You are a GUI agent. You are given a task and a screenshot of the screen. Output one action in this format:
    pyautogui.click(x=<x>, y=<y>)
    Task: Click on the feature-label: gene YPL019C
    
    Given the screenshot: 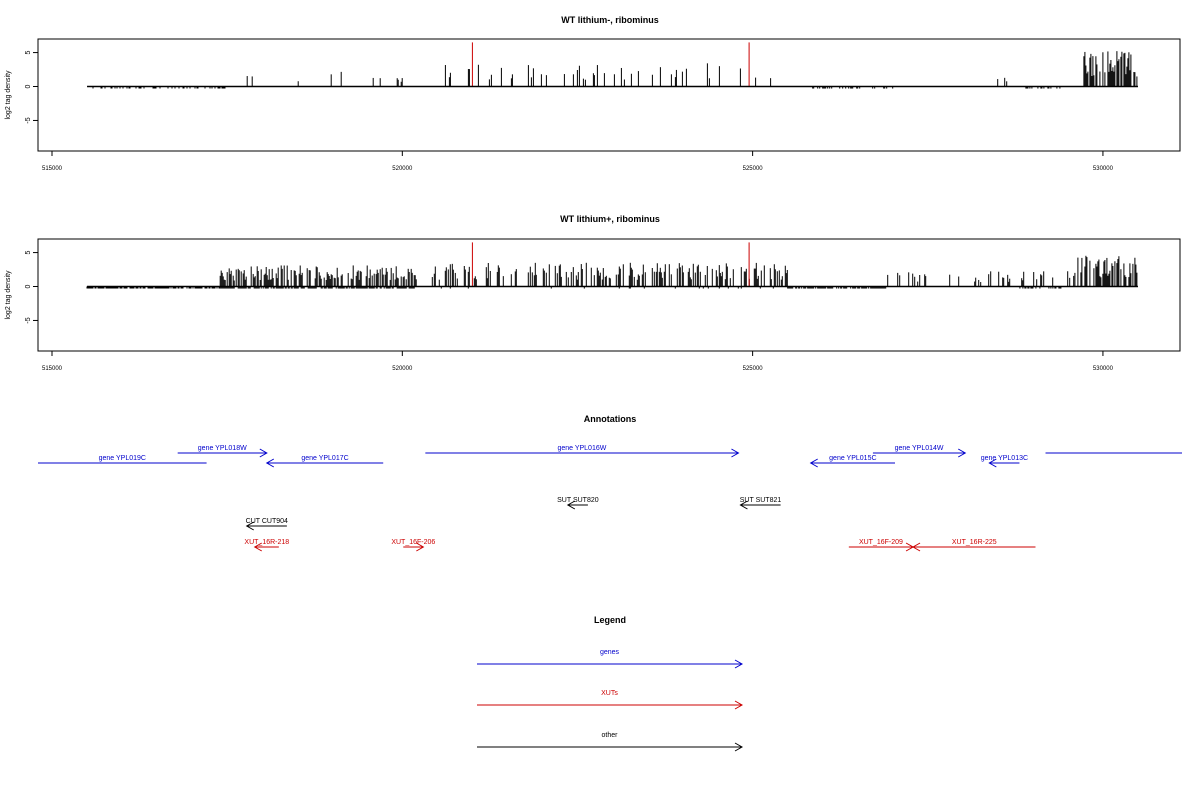 What is the action you would take?
    pyautogui.click(x=122, y=458)
    